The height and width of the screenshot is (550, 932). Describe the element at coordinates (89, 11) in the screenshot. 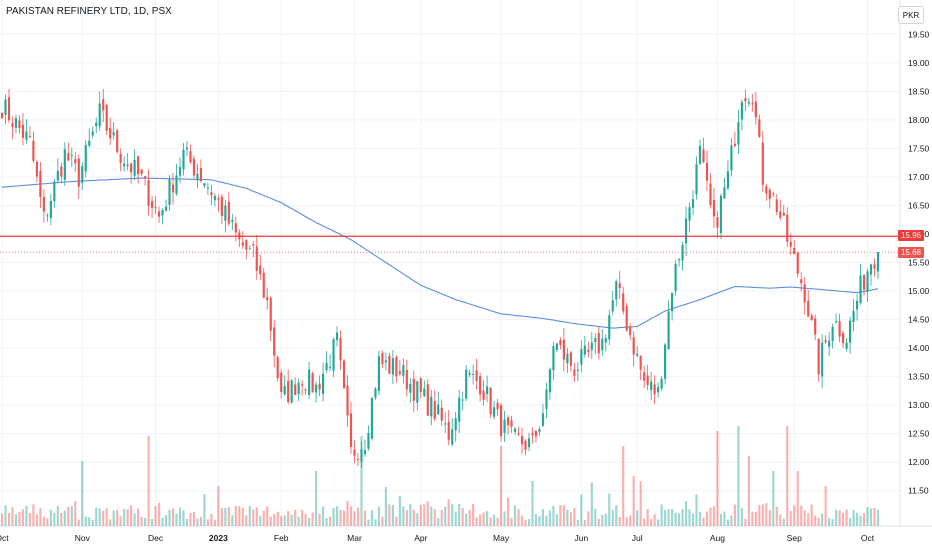

I see `chart-title: PAKISTAN REFINERY LTD, 1D, PSX` at that location.